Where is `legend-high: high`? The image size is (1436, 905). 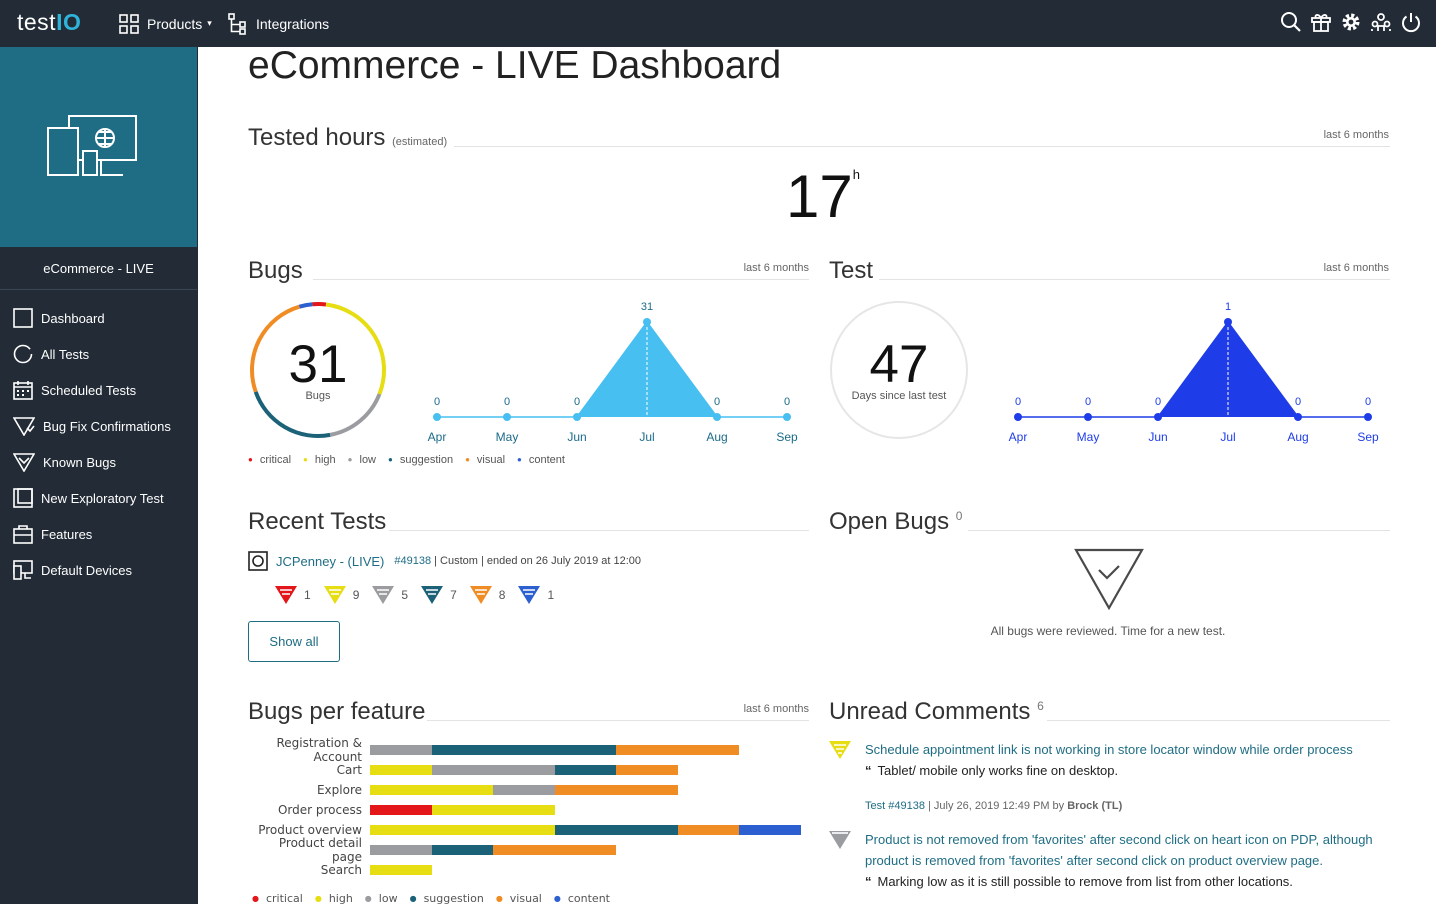 legend-high: high is located at coordinates (319, 460).